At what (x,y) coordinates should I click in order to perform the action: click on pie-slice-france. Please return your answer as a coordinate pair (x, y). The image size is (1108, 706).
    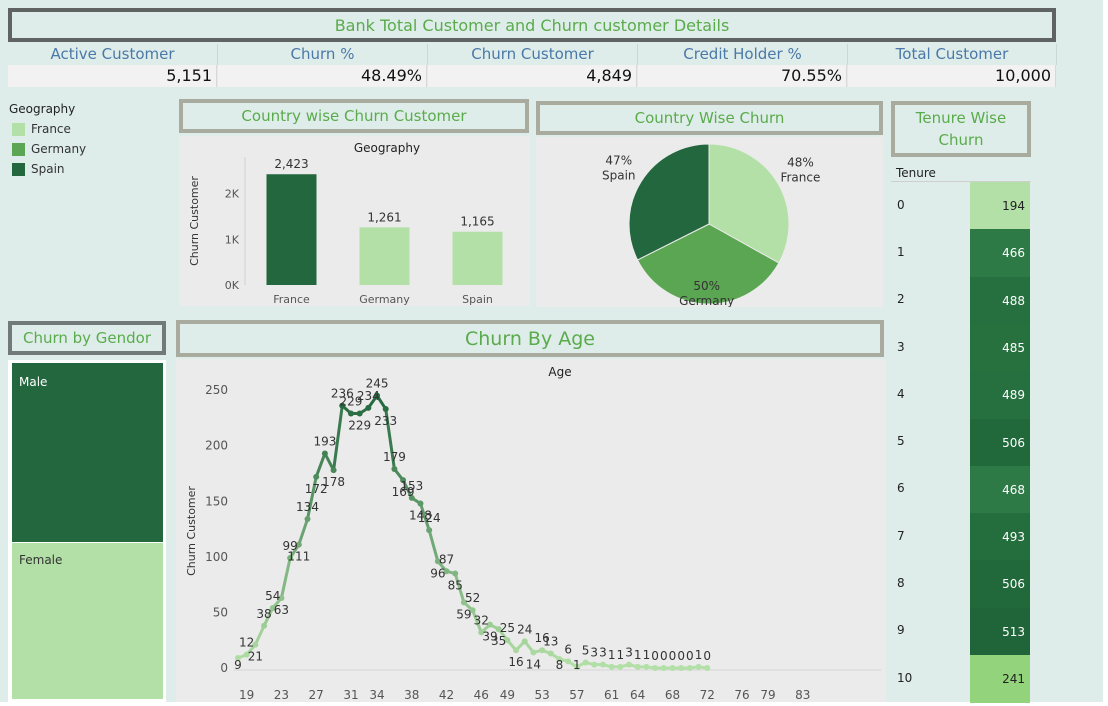
    Looking at the image, I should click on (749, 203).